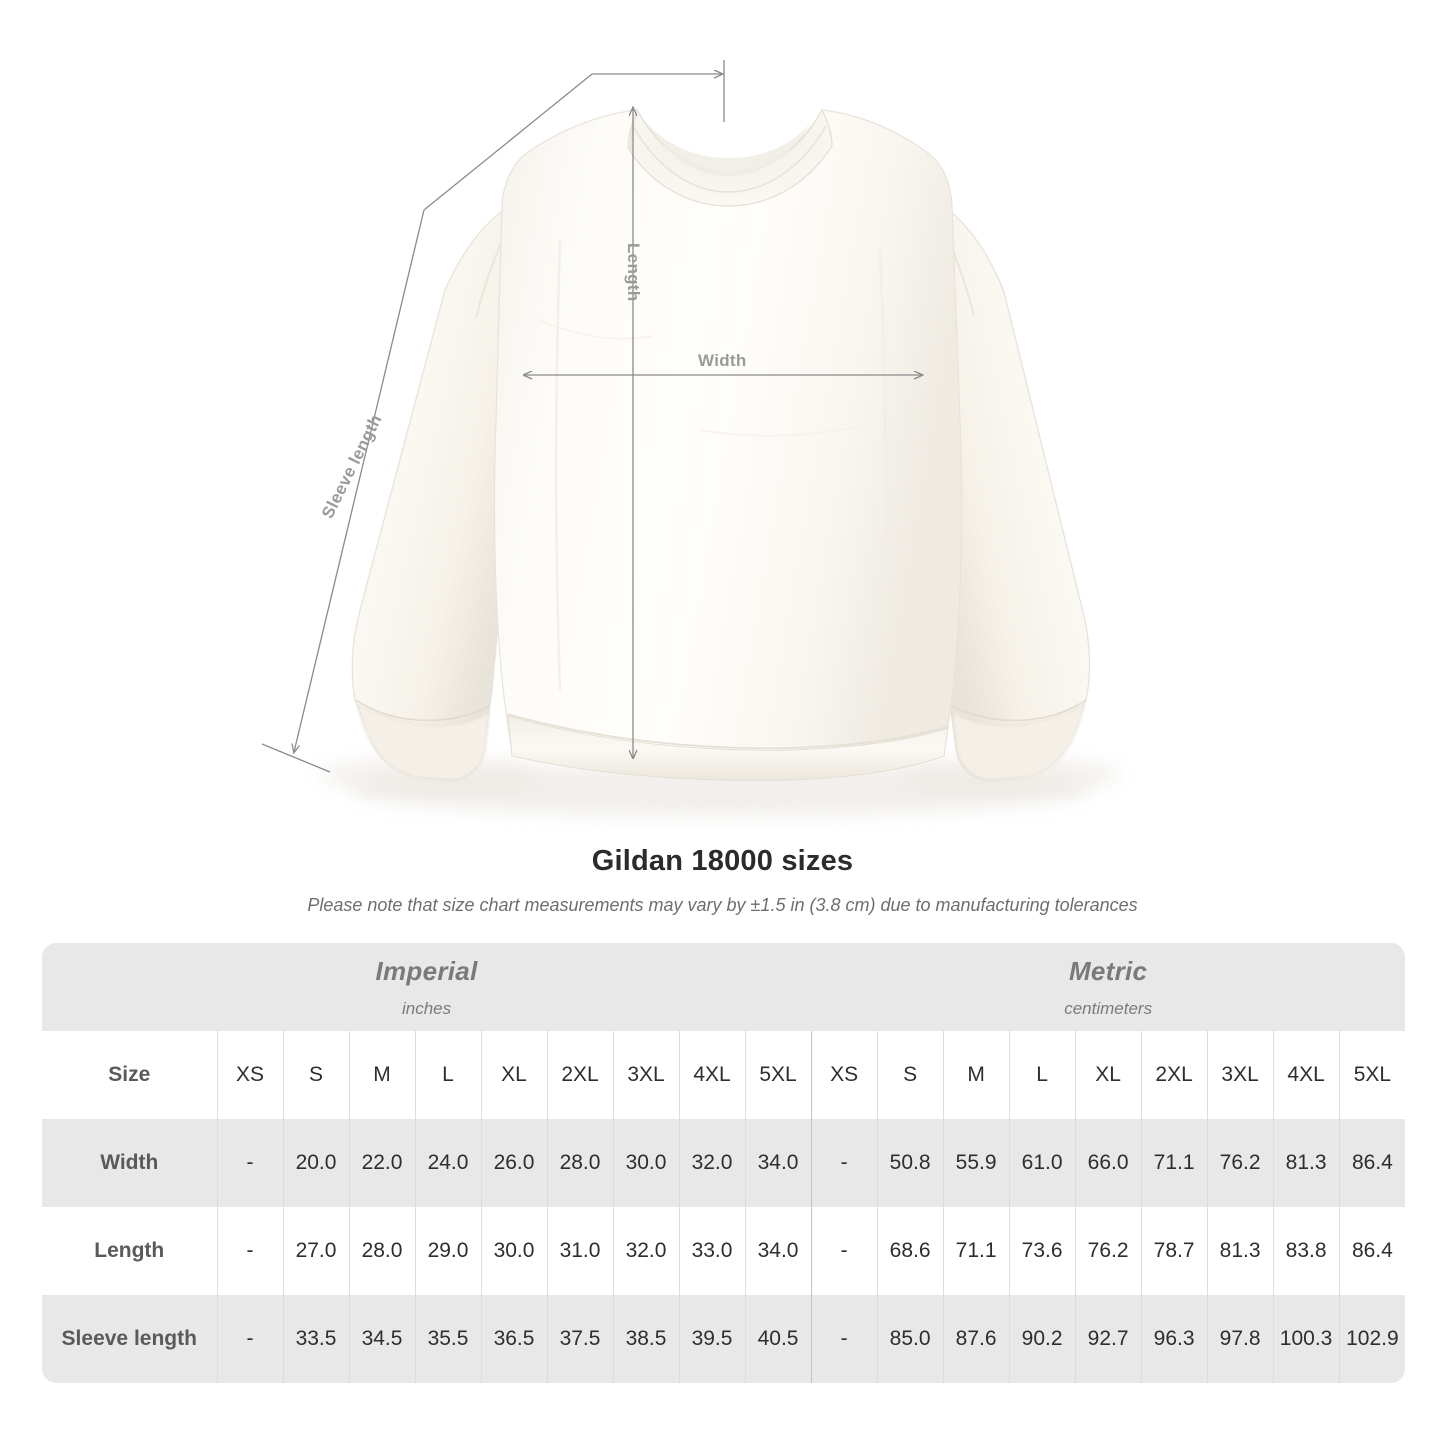 This screenshot has width=1445, height=1445. I want to click on unit-band-row: Imperial inches Metric centimeters, so click(724, 987).